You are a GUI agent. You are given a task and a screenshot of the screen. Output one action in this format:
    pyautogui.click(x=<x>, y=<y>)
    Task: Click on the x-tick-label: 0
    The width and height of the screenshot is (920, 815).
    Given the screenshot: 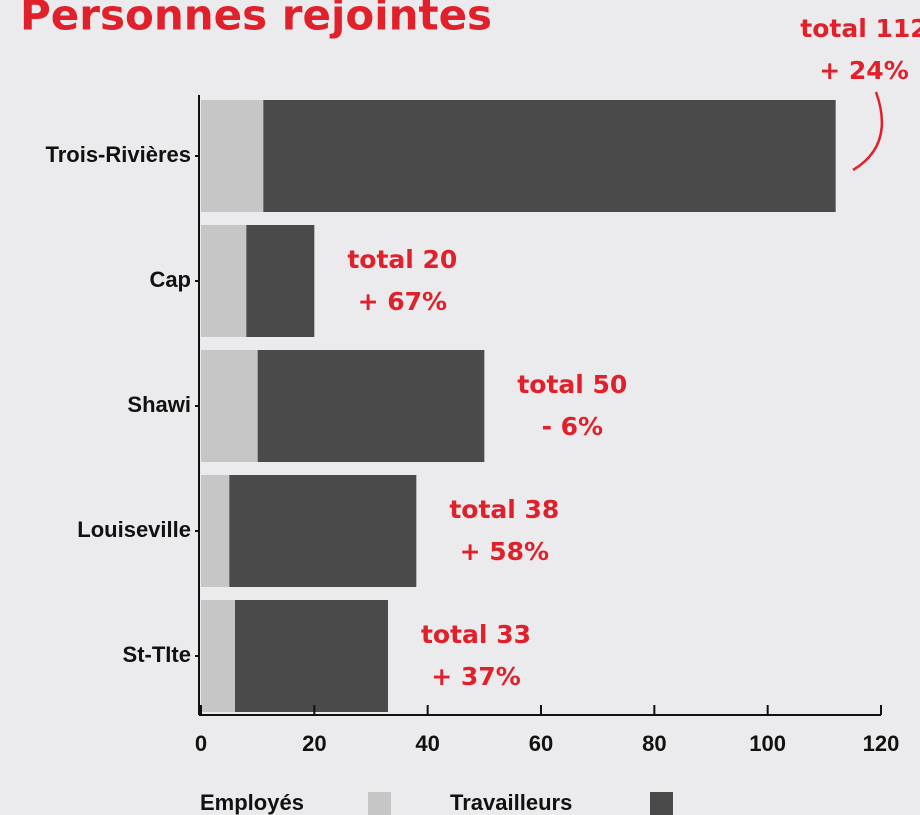 What is the action you would take?
    pyautogui.click(x=201, y=743)
    